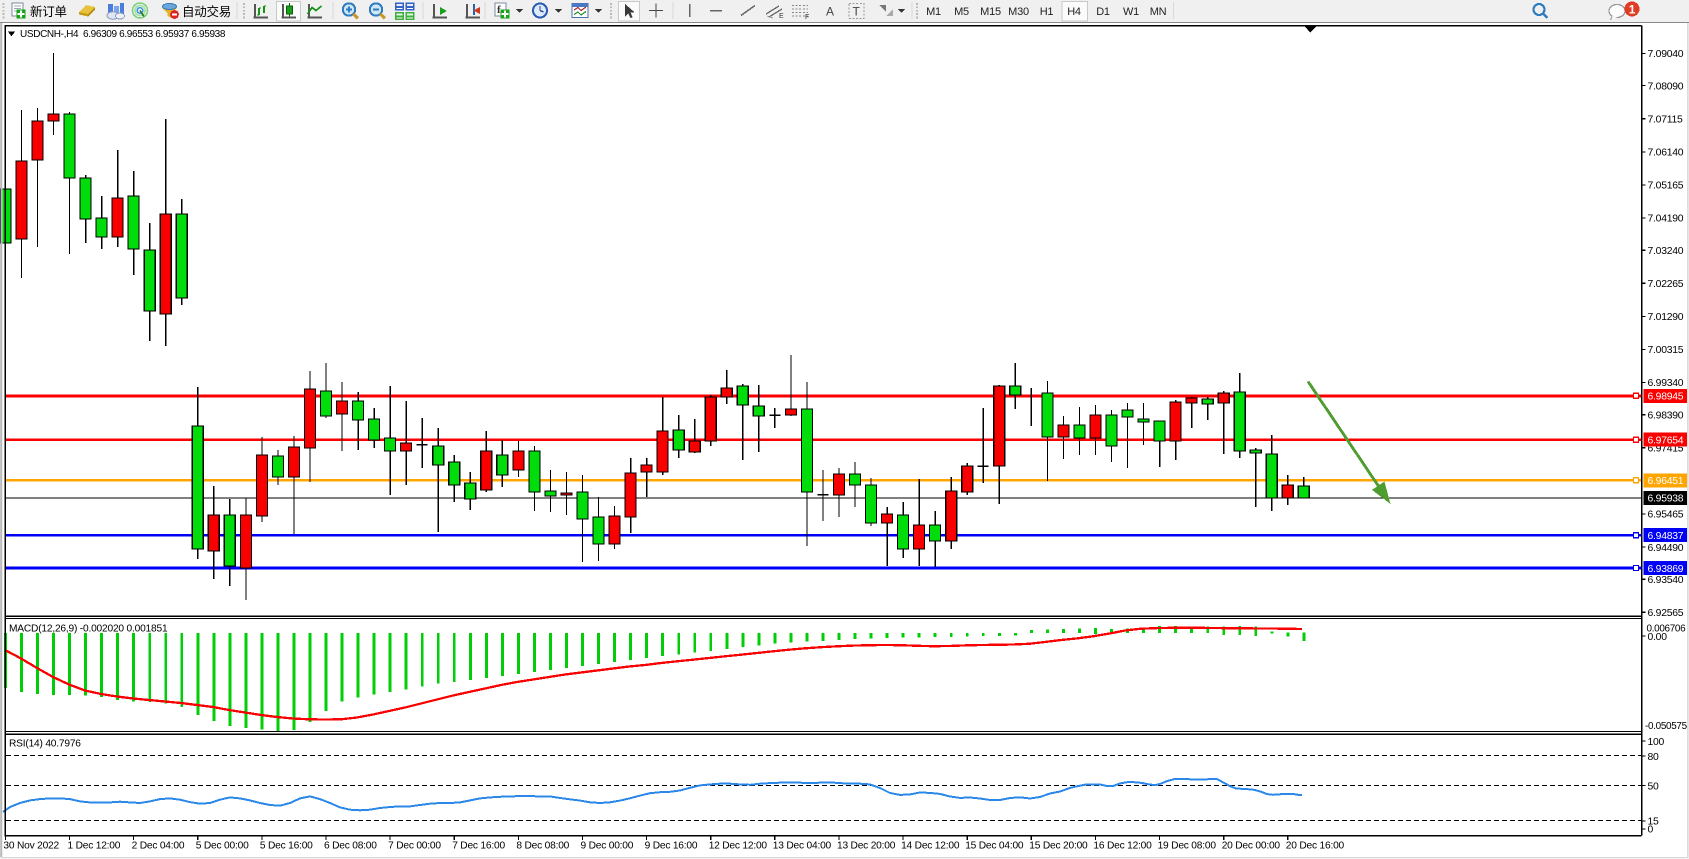 The height and width of the screenshot is (859, 1689). Describe the element at coordinates (1158, 12) in the screenshot. I see `svg-text: MN` at that location.